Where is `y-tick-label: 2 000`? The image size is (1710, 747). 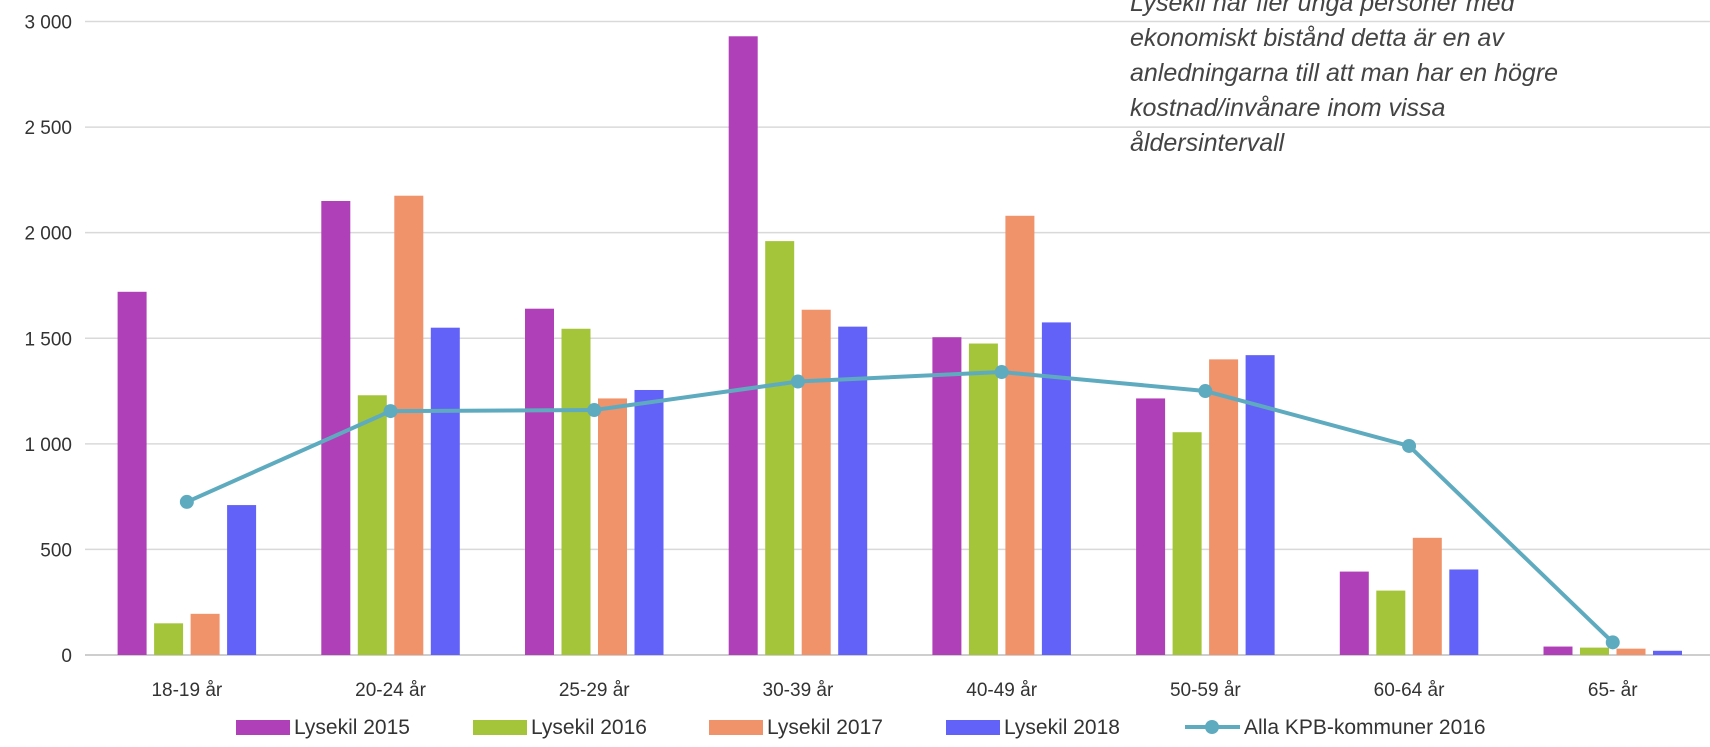 y-tick-label: 2 000 is located at coordinates (48, 234).